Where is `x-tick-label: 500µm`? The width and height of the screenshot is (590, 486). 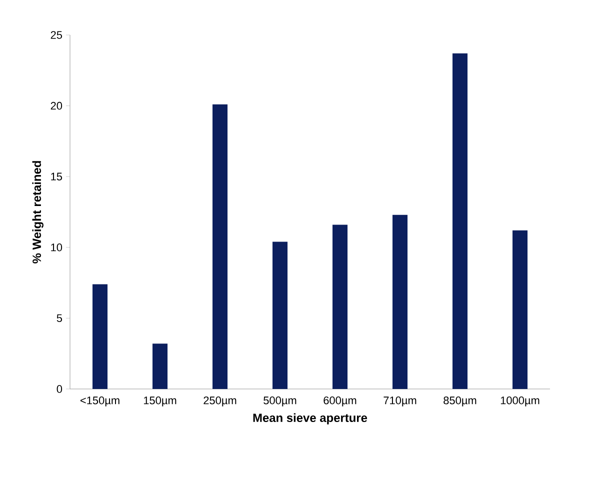 x-tick-label: 500µm is located at coordinates (280, 401).